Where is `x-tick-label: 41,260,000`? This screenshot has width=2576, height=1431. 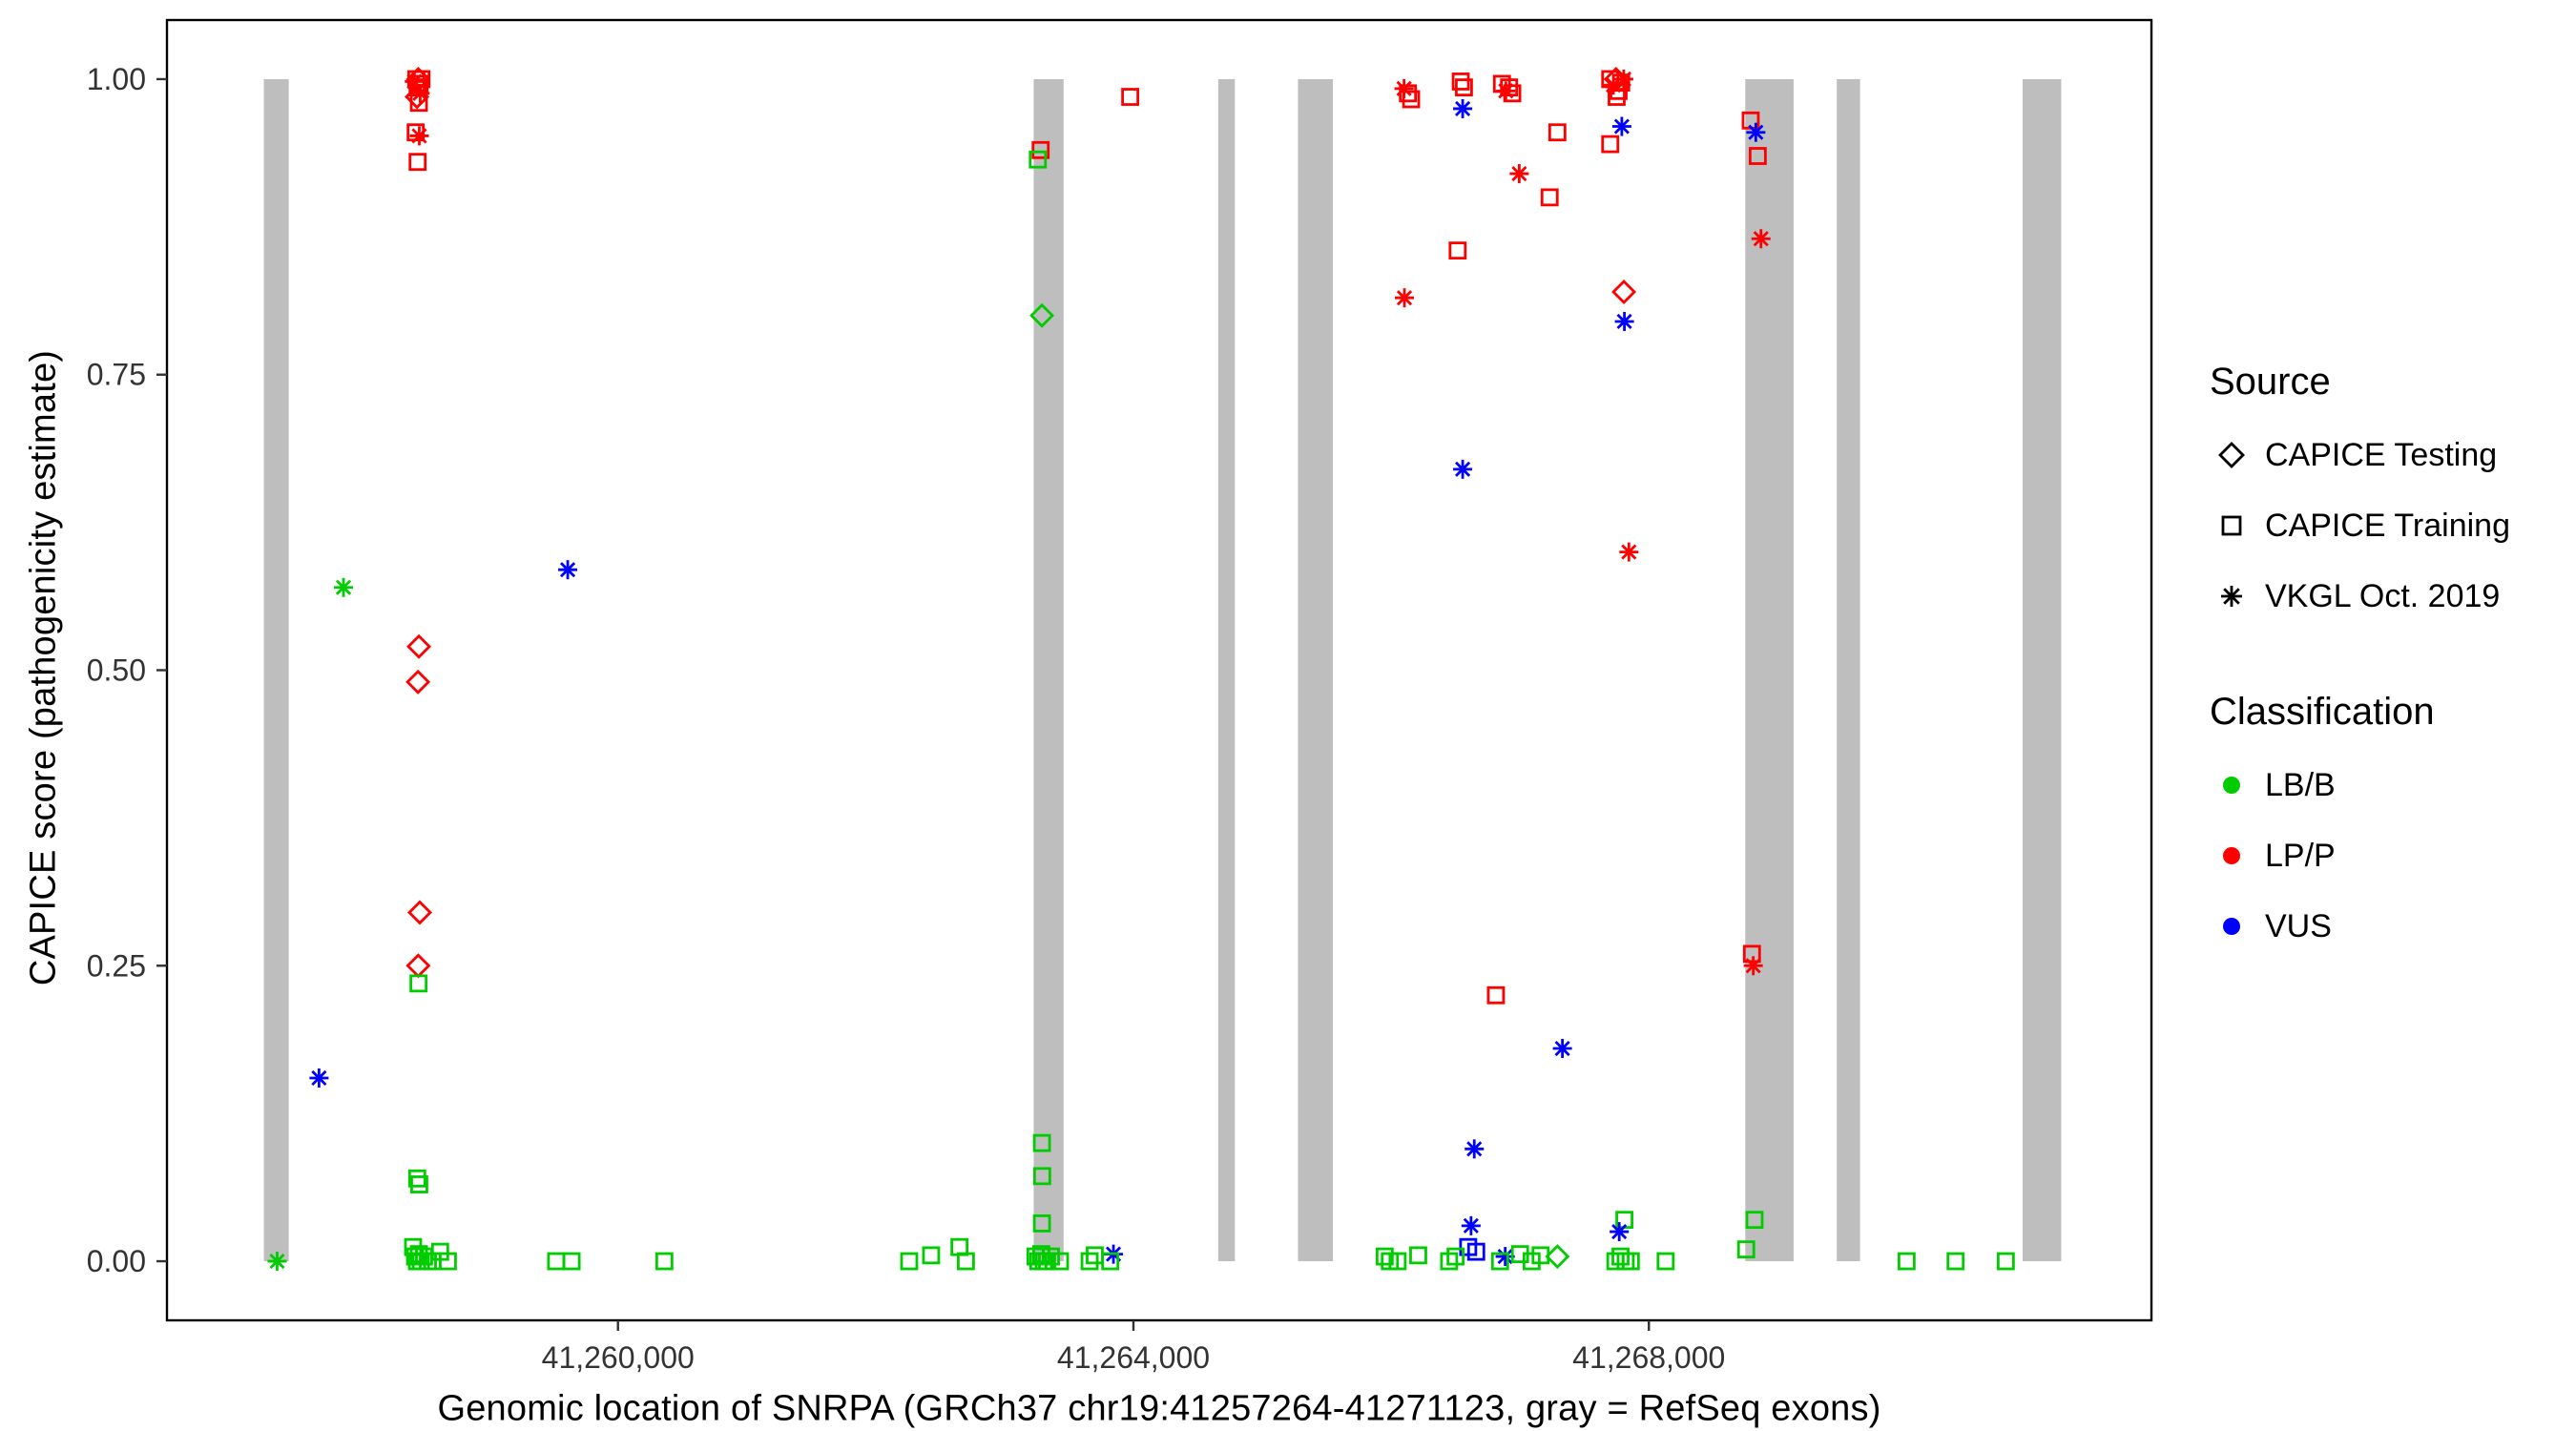
x-tick-label: 41,260,000 is located at coordinates (618, 1357).